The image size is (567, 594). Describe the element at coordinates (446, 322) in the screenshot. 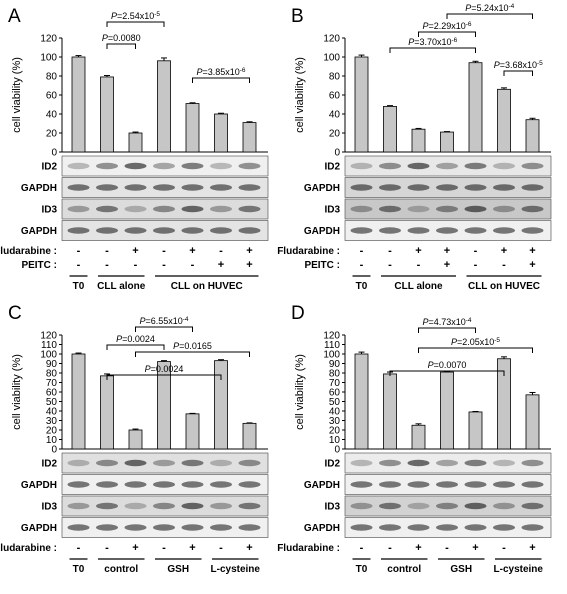

I see `p-value-label: P=4.73x10-4` at that location.